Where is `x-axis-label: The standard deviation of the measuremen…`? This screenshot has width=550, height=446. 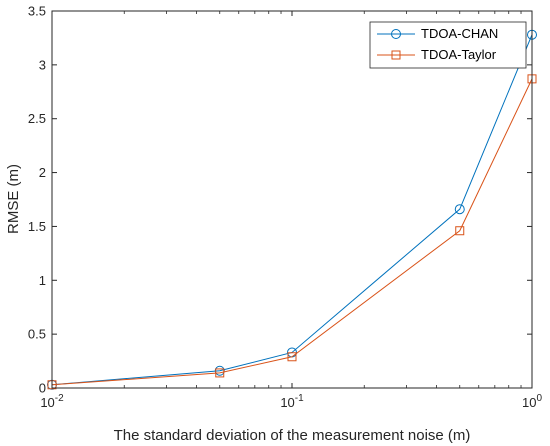
x-axis-label: The standard deviation of the measuremen… is located at coordinates (292, 435).